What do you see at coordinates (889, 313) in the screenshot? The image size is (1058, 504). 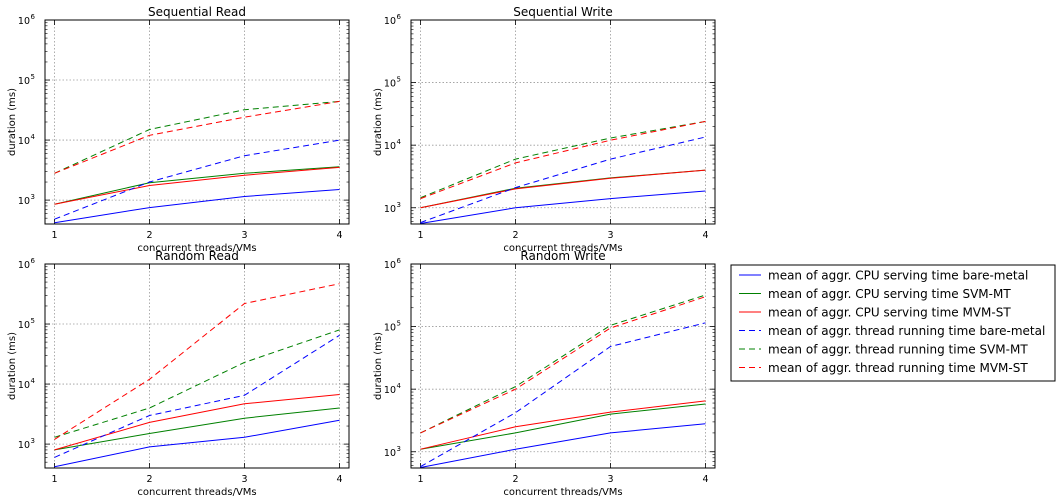 I see `legend-label-mean-of-aggr-cpu-serving-time-mvm-st: mean of aggr. CPU serving time MVM-ST` at bounding box center [889, 313].